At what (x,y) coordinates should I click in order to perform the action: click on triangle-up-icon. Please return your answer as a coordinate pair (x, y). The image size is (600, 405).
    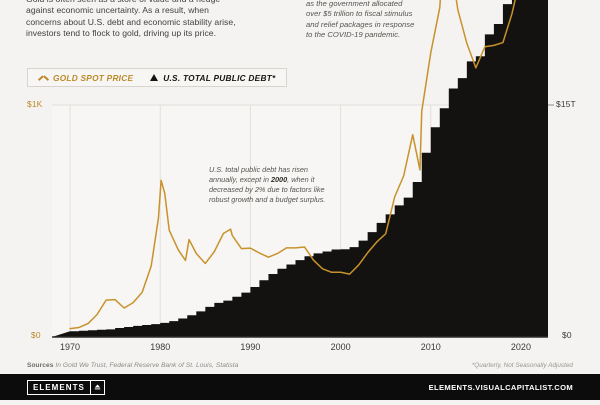
    Looking at the image, I should click on (154, 77).